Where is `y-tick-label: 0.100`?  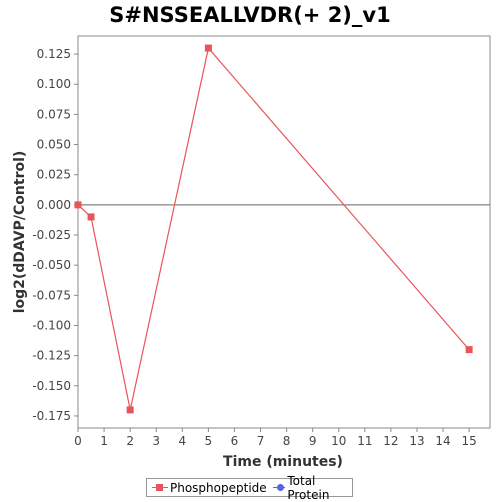 y-tick-label: 0.100 is located at coordinates (54, 84).